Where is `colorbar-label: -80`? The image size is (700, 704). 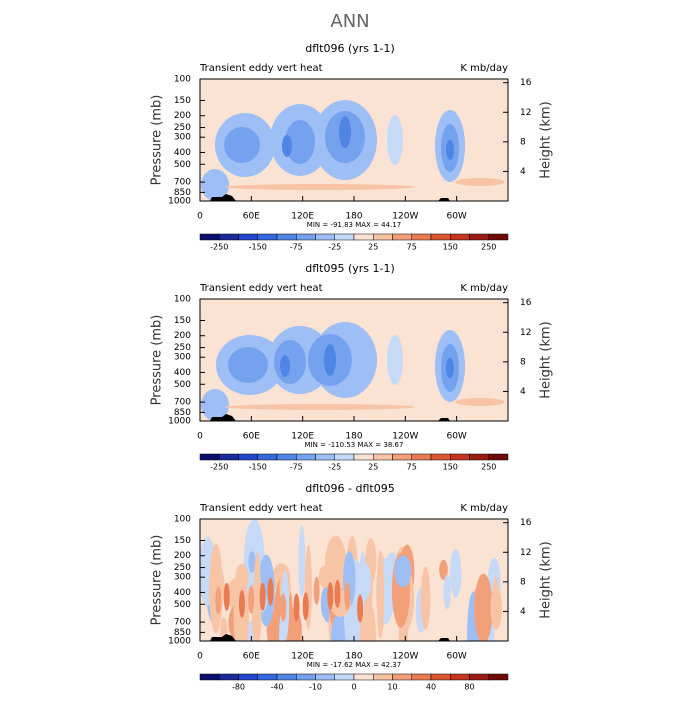
colorbar-label: -80 is located at coordinates (238, 687).